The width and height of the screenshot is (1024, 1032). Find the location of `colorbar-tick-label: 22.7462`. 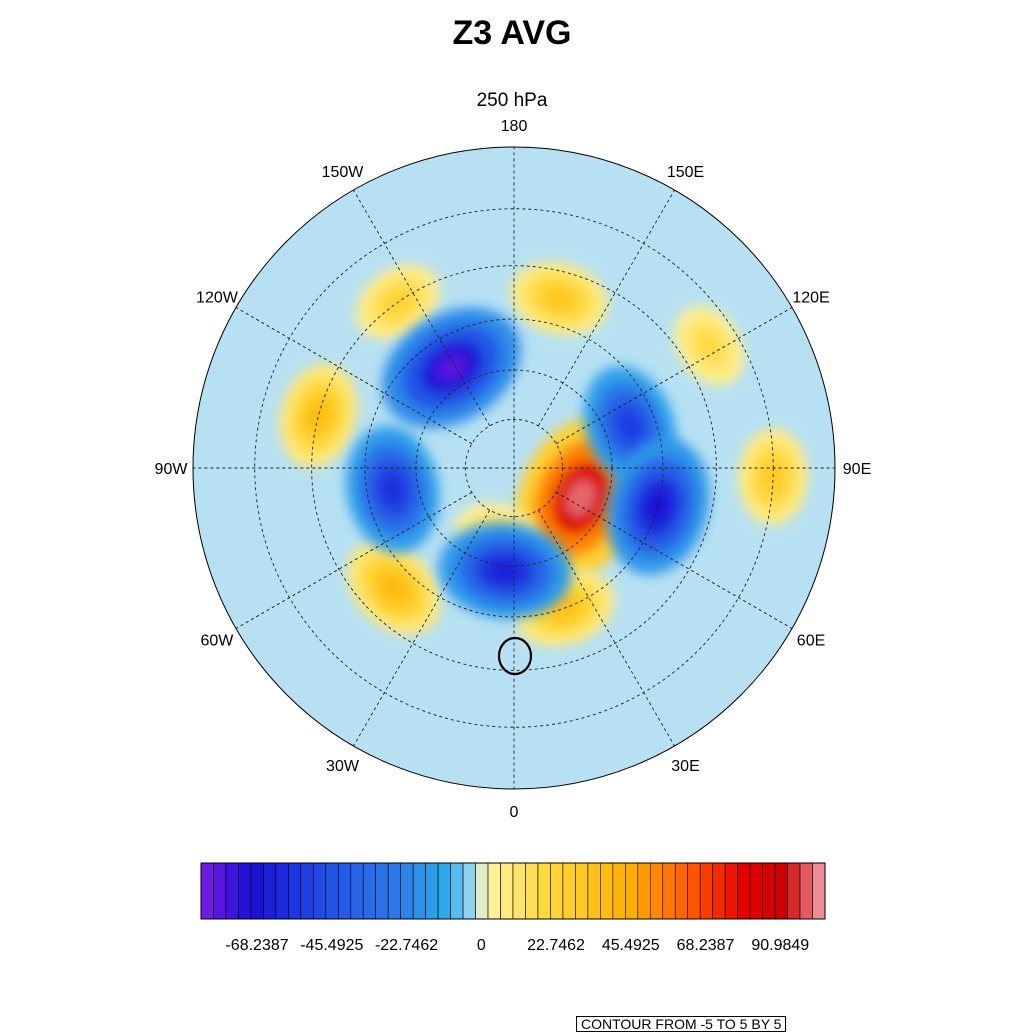

colorbar-tick-label: 22.7462 is located at coordinates (556, 945).